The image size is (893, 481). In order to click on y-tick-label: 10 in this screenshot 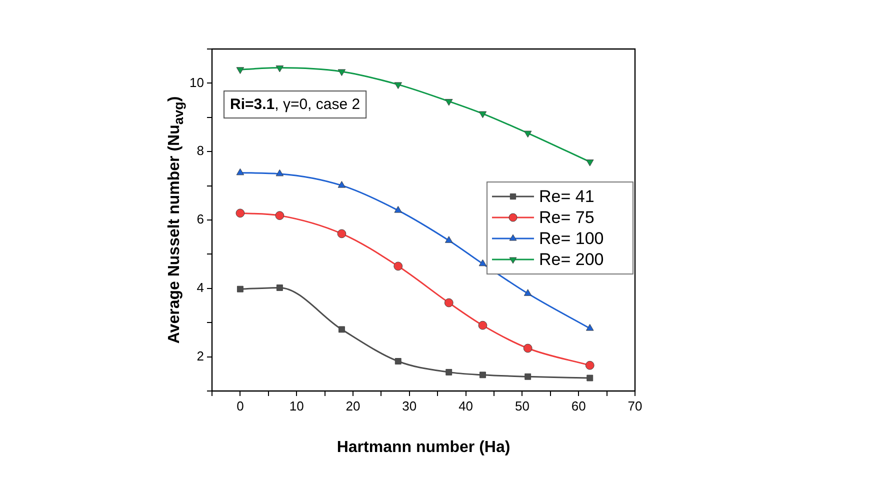, I will do `click(197, 82)`.